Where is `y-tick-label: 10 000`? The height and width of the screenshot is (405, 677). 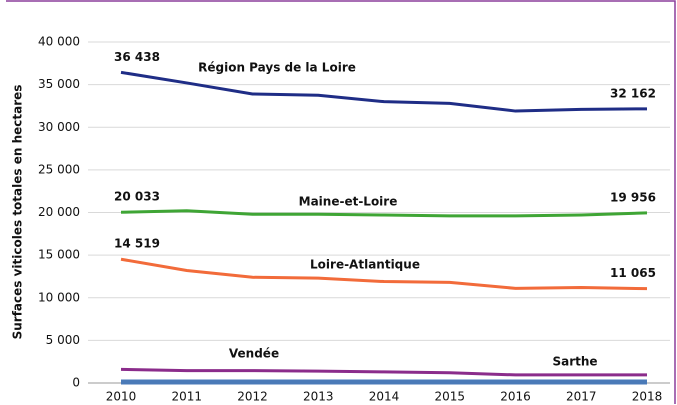 y-tick-label: 10 000 is located at coordinates (59, 297).